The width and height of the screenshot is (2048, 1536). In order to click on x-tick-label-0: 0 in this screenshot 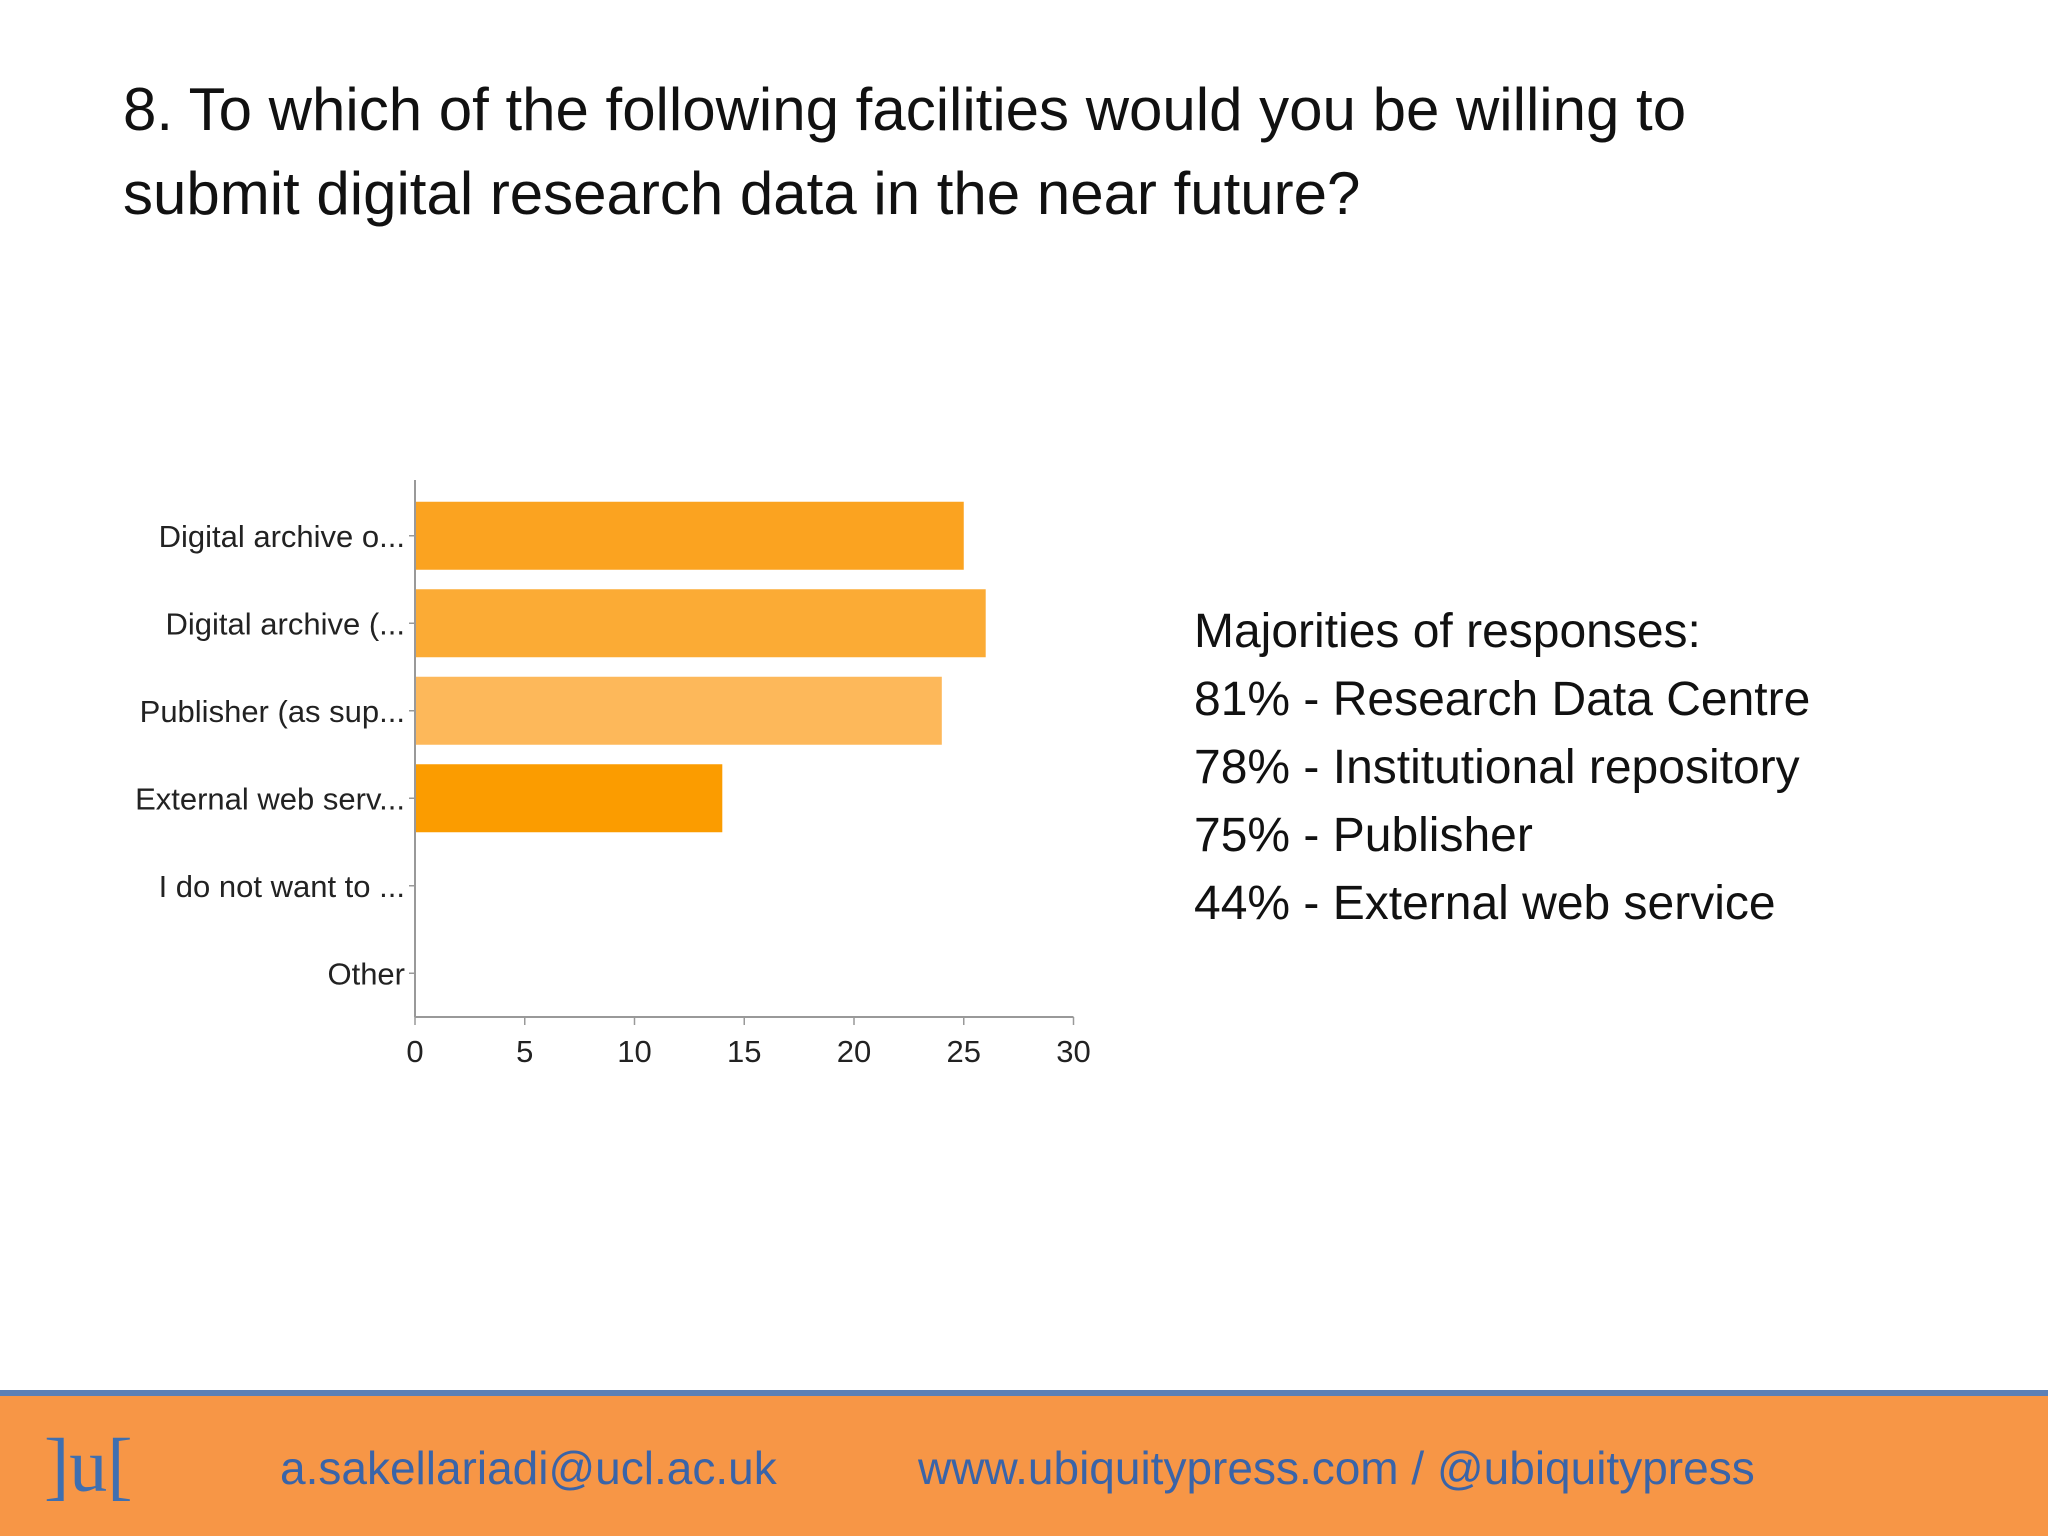, I will do `click(414, 1051)`.